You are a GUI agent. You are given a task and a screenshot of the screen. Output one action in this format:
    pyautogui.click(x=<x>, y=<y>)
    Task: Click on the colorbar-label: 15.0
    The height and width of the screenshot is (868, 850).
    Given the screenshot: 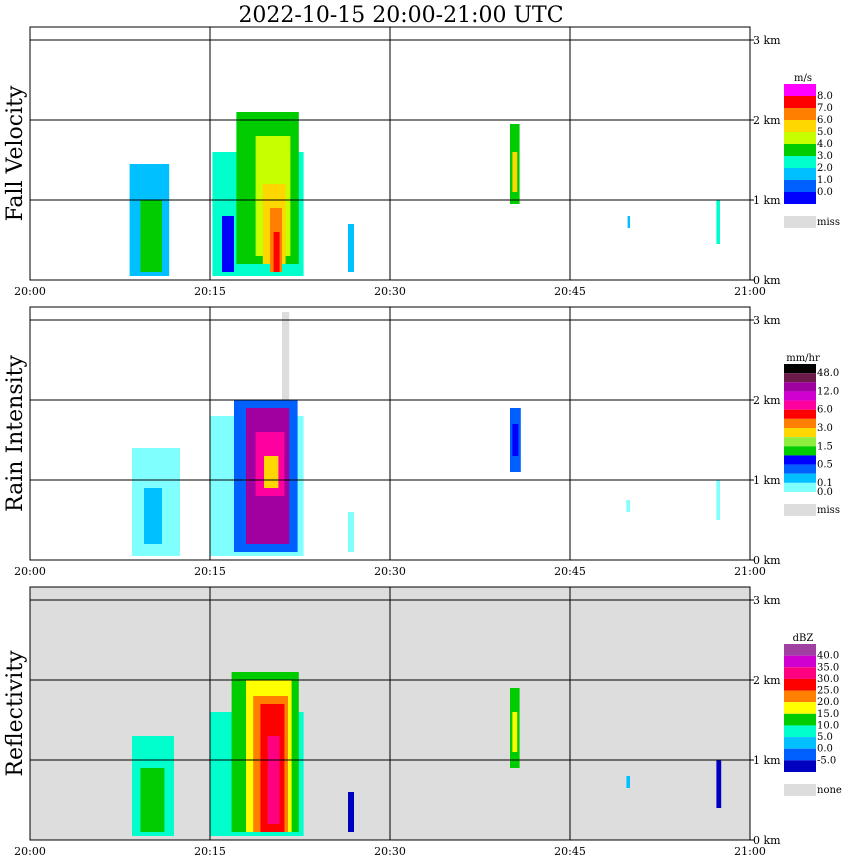 What is the action you would take?
    pyautogui.click(x=828, y=714)
    